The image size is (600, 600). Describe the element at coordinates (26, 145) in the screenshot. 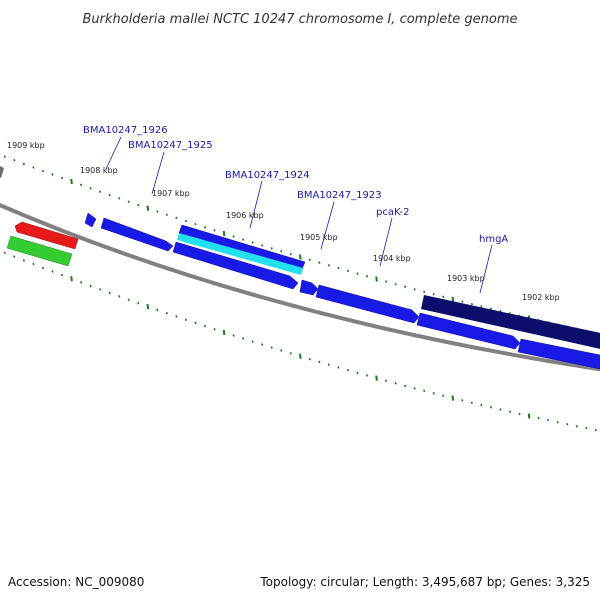

I see `kbp-label-1909: 1909 kbp` at that location.